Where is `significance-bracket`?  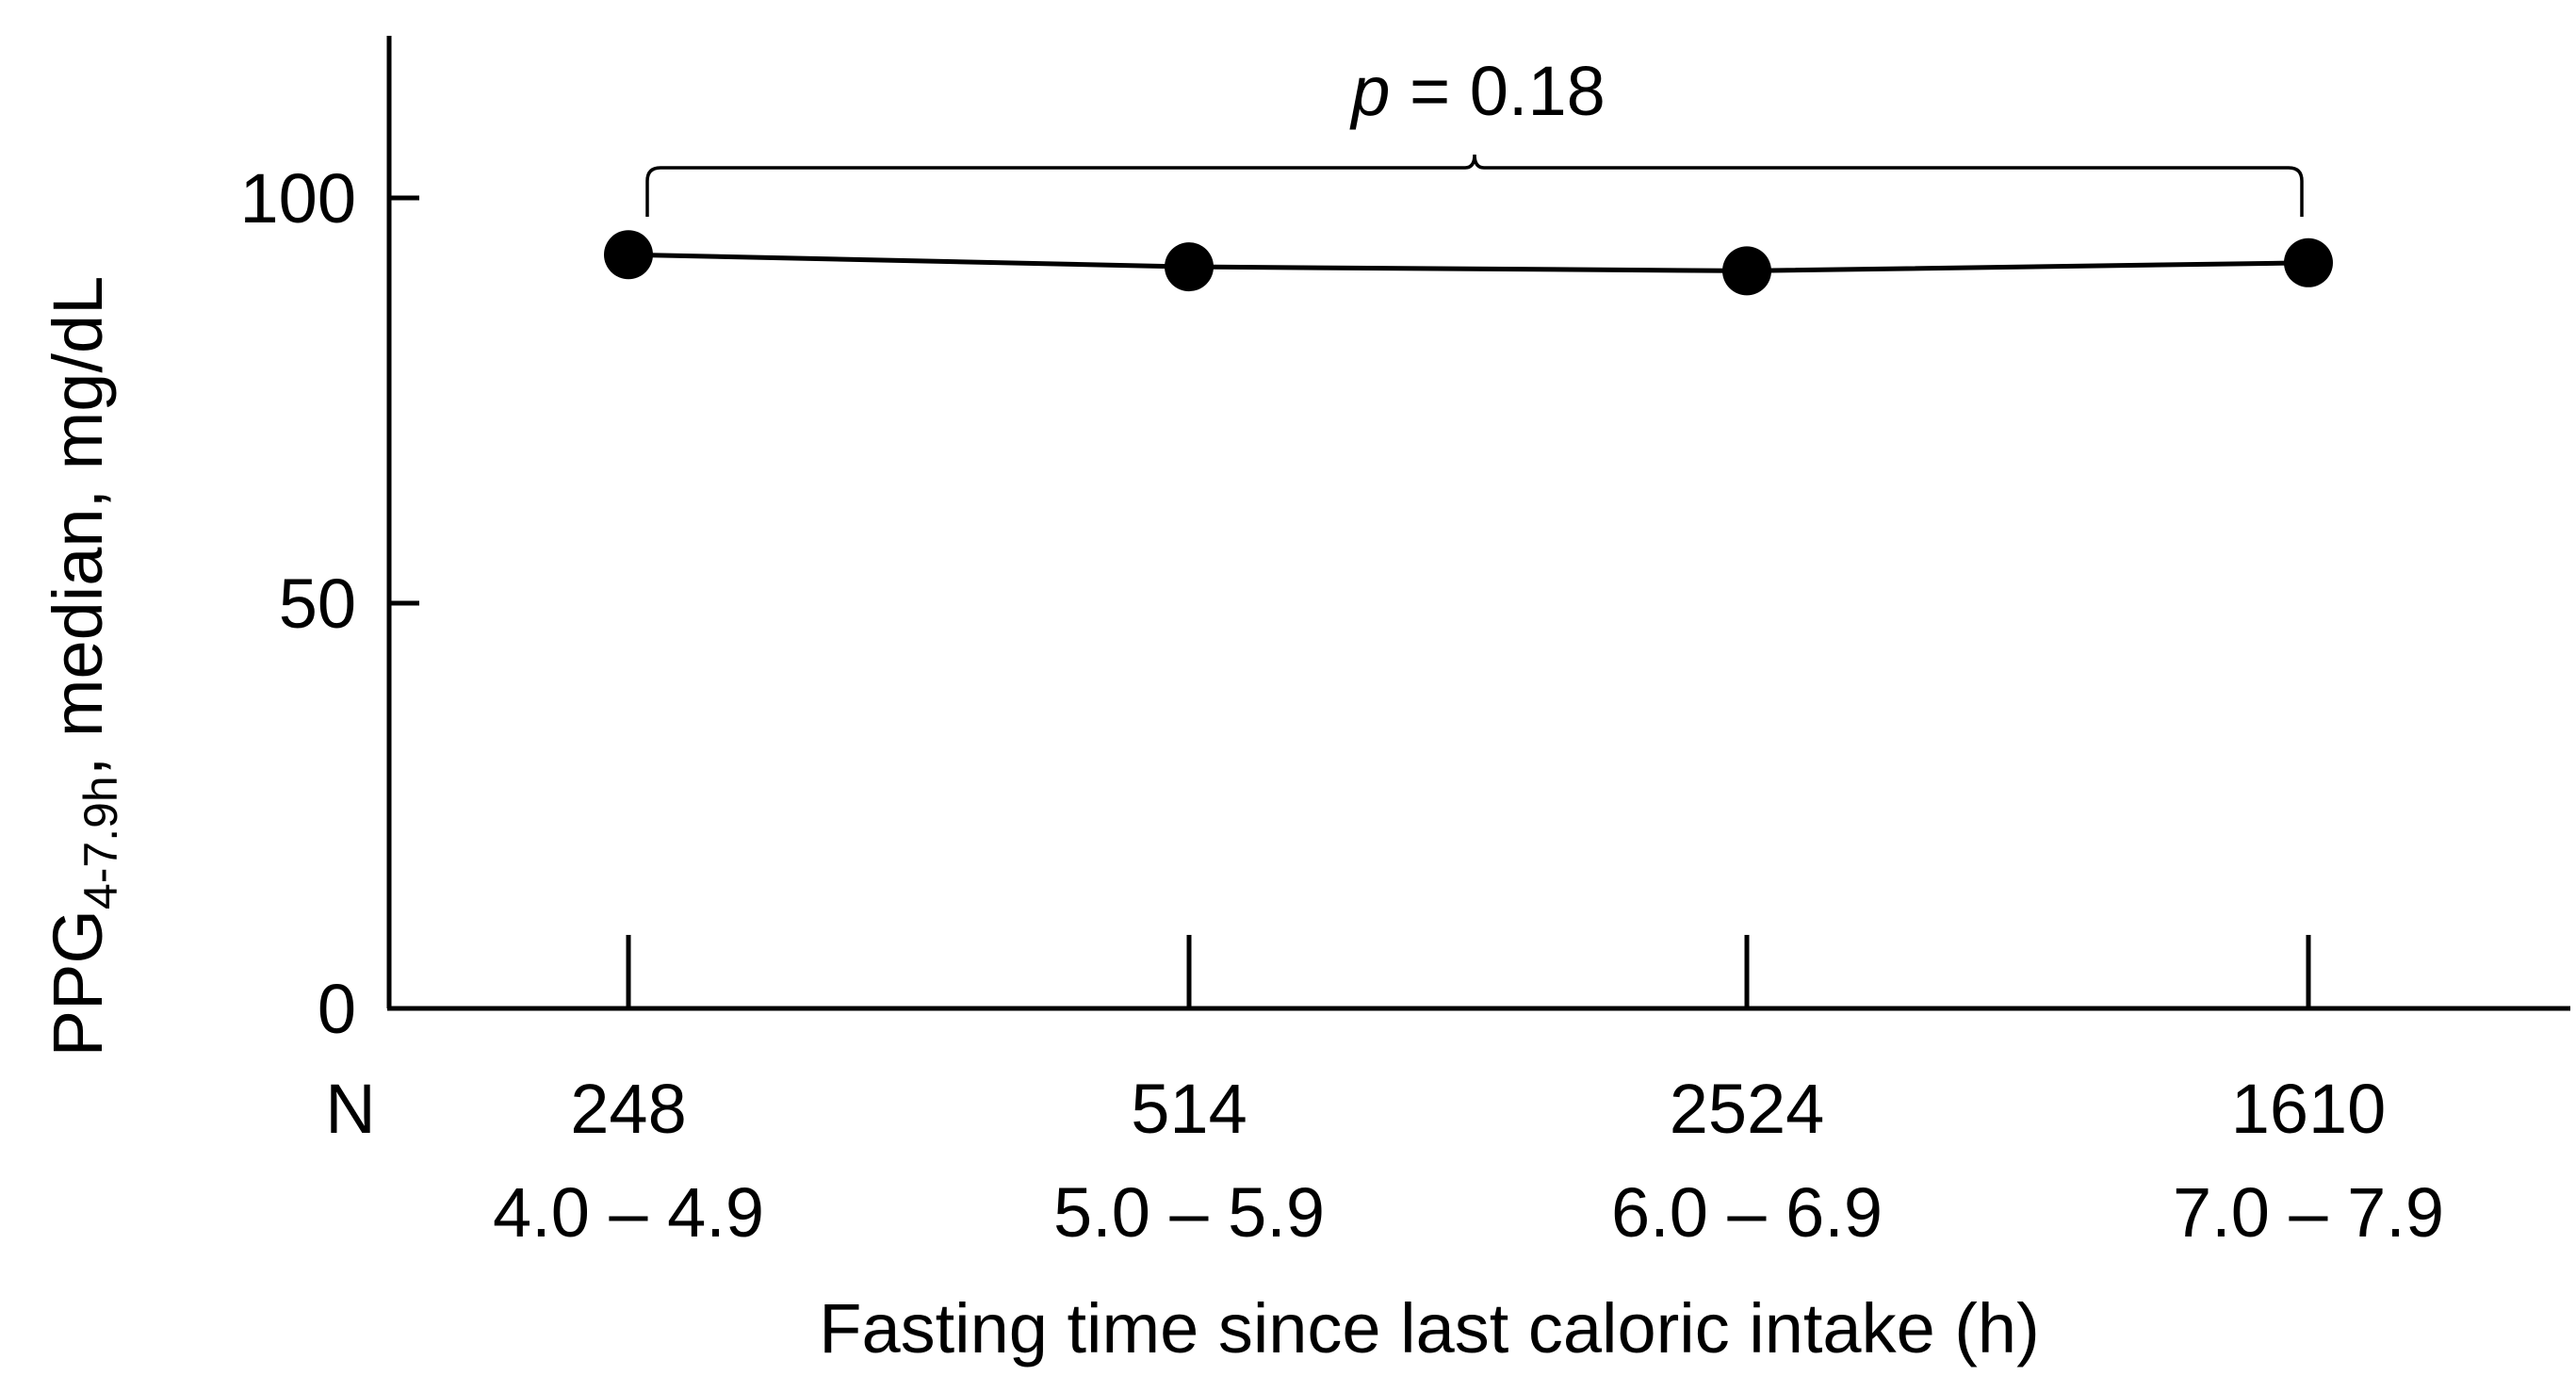
significance-bracket is located at coordinates (1474, 185).